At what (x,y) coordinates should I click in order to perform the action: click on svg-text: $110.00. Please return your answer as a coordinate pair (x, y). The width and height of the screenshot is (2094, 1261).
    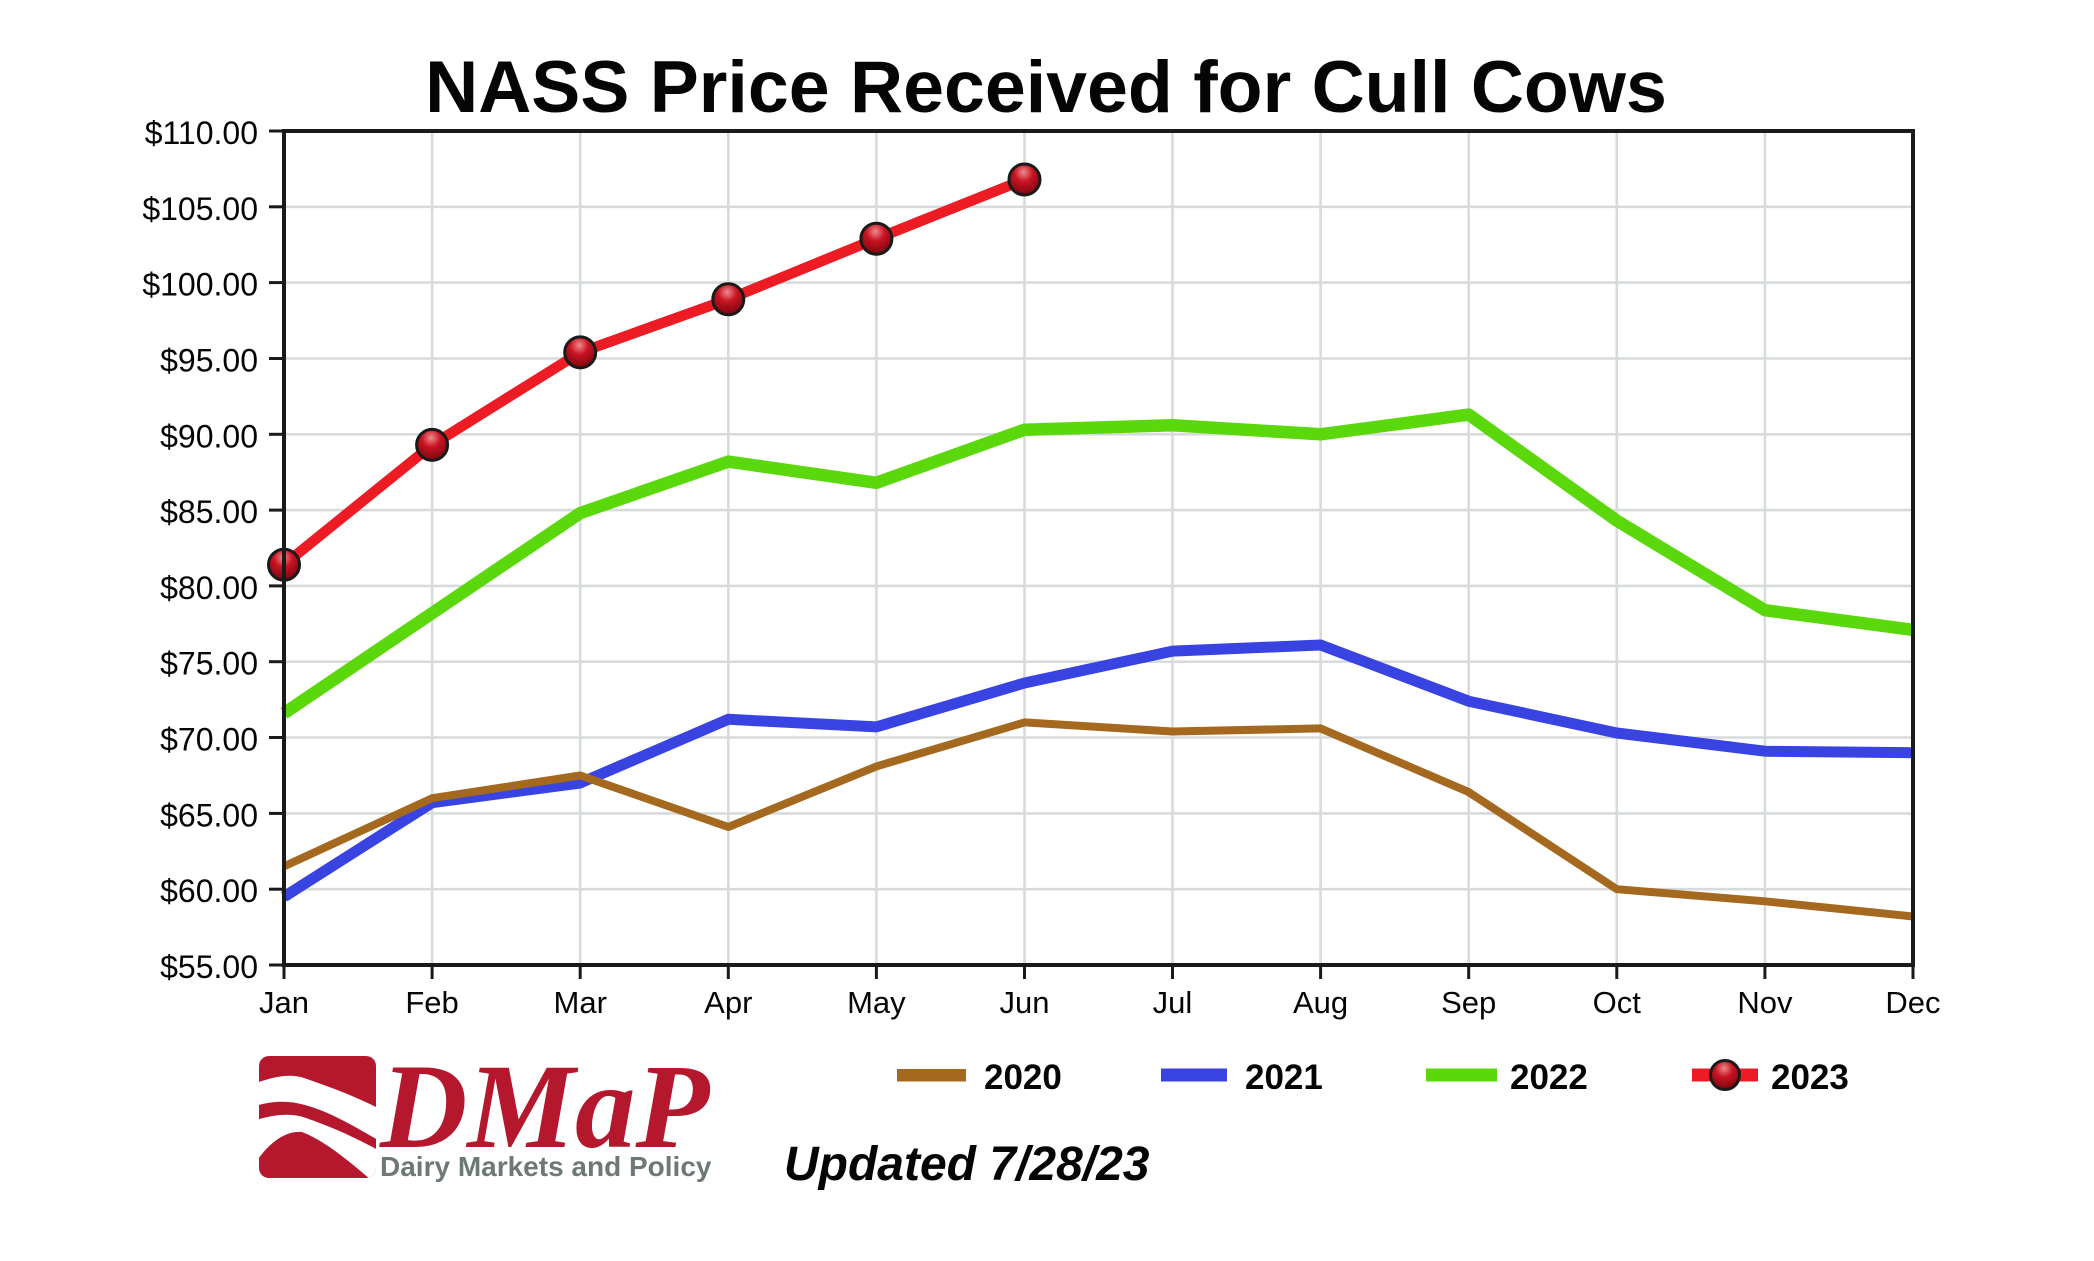
    Looking at the image, I should click on (201, 133).